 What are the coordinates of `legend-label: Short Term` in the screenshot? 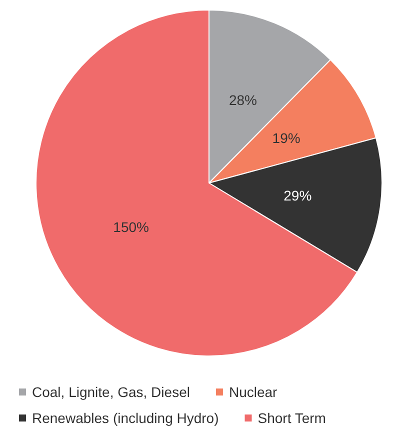 It's located at (292, 418).